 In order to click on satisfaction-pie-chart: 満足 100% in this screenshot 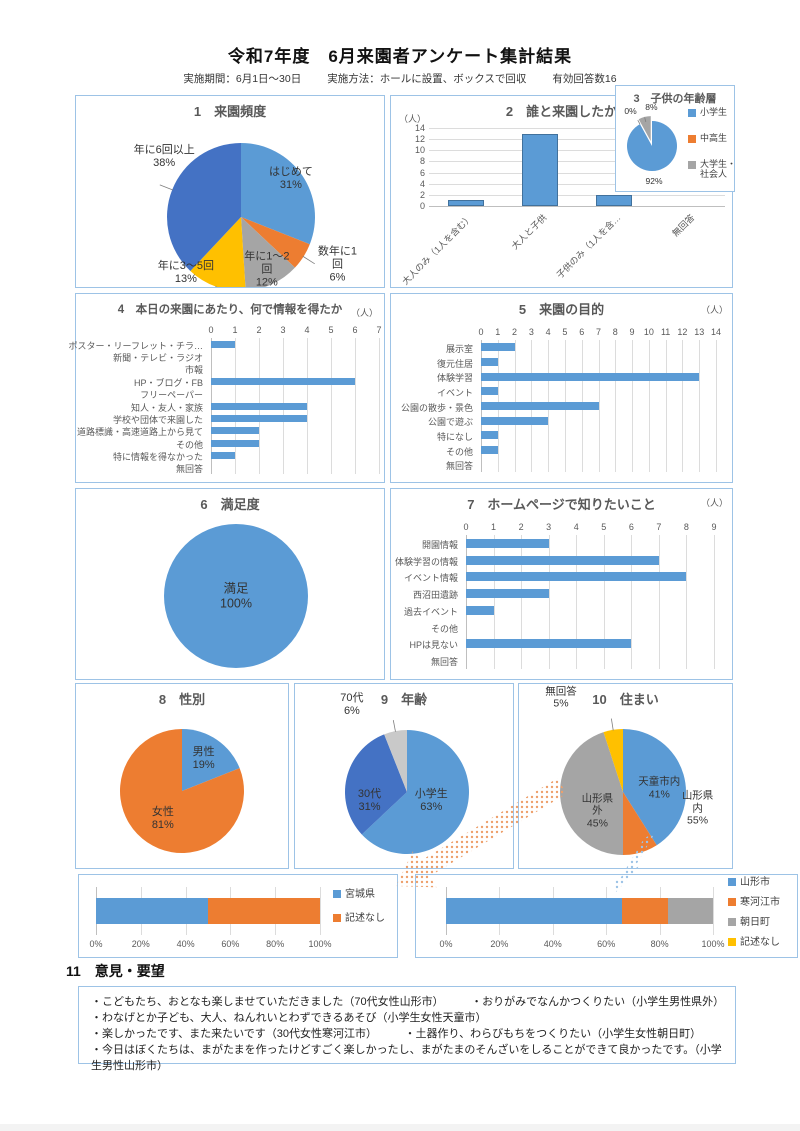, I will do `click(230, 584)`.